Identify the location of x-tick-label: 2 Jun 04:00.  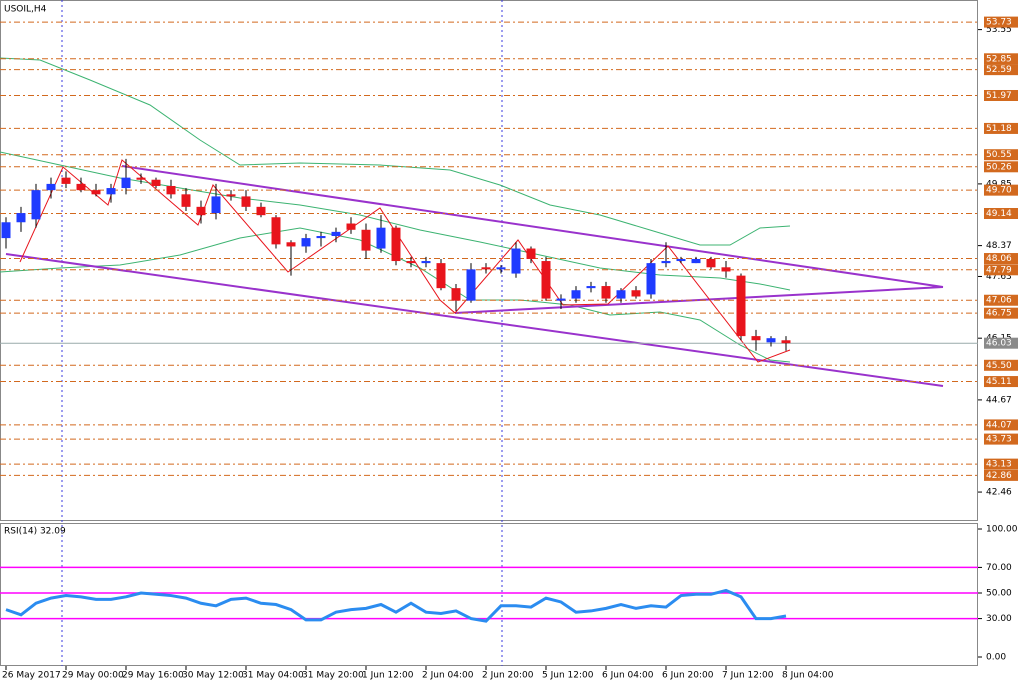
(448, 676).